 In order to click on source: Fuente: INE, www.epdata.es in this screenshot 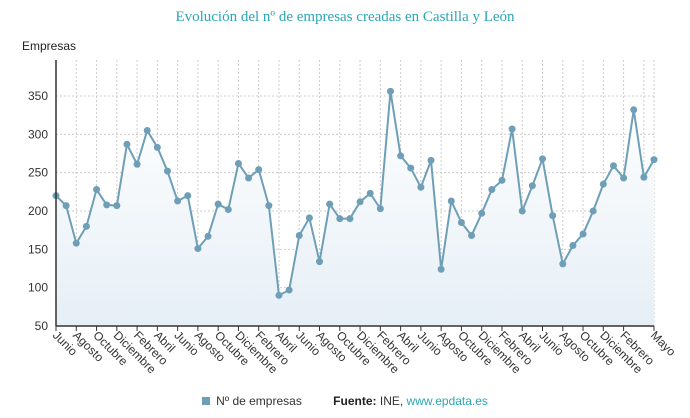, I will do `click(410, 401)`.